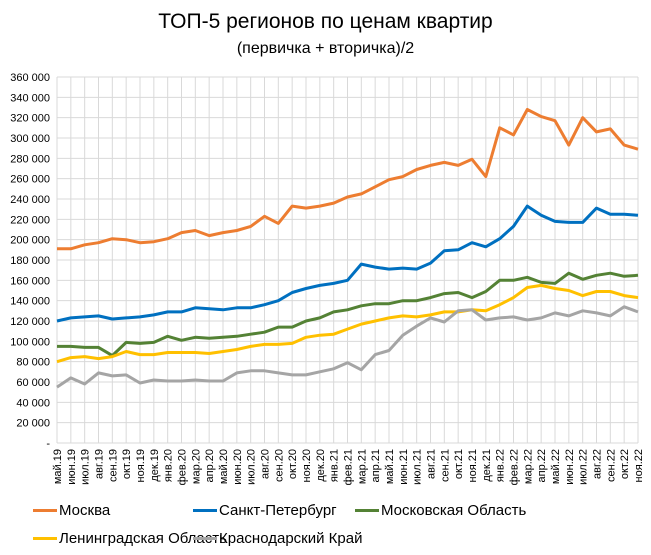  I want to click on legend-label: Краснодарский Край, so click(291, 538).